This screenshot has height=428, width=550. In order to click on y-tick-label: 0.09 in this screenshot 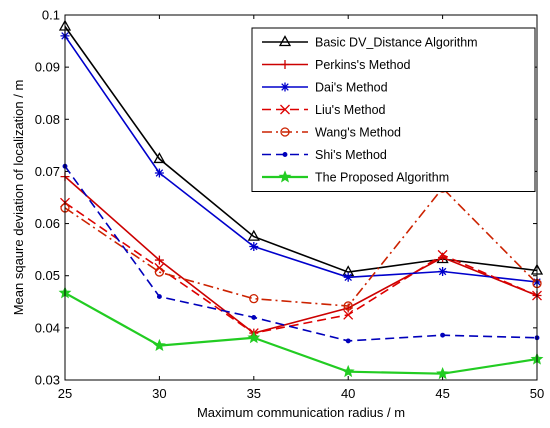, I will do `click(47, 67)`.